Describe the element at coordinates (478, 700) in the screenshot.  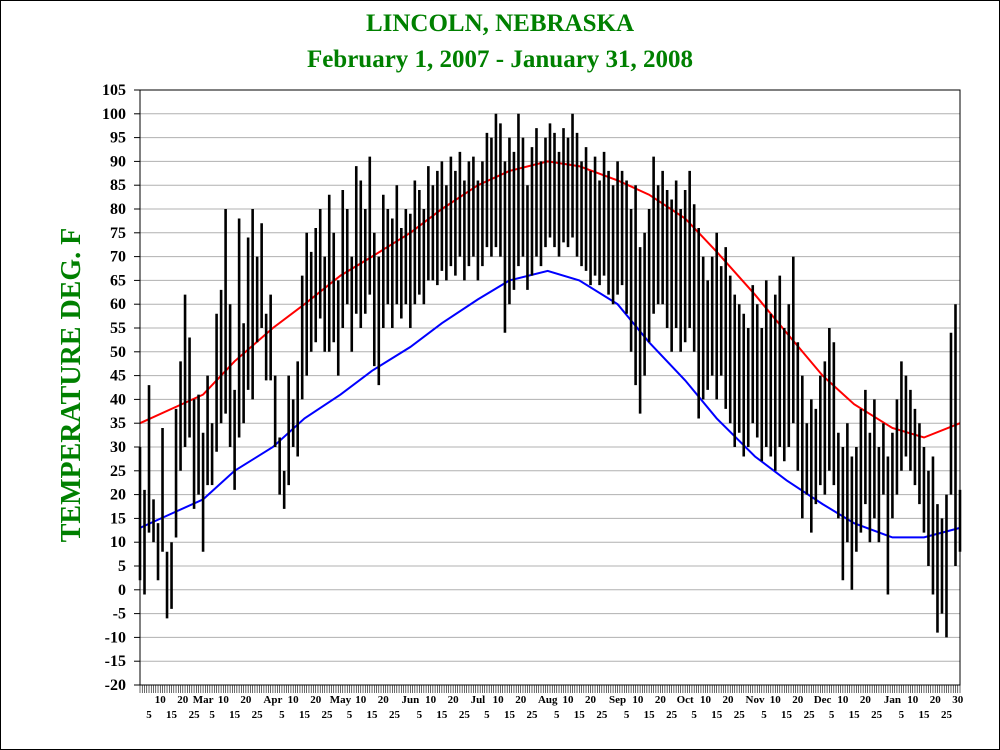
I see `x-tick-label: Jul` at that location.